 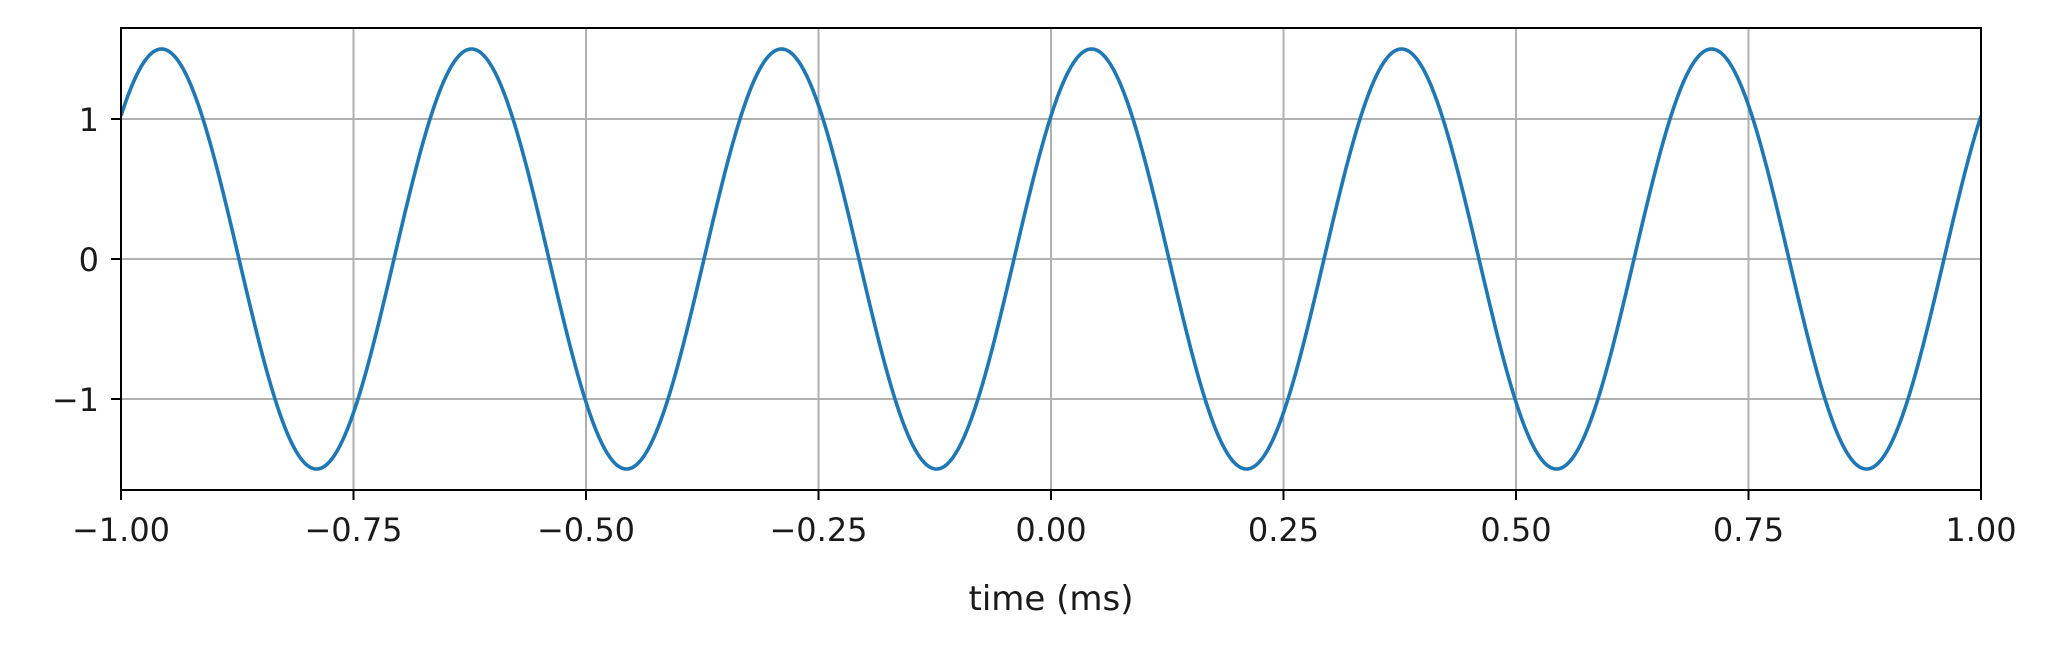 I want to click on x-tick-label: −0.75, so click(x=353, y=530).